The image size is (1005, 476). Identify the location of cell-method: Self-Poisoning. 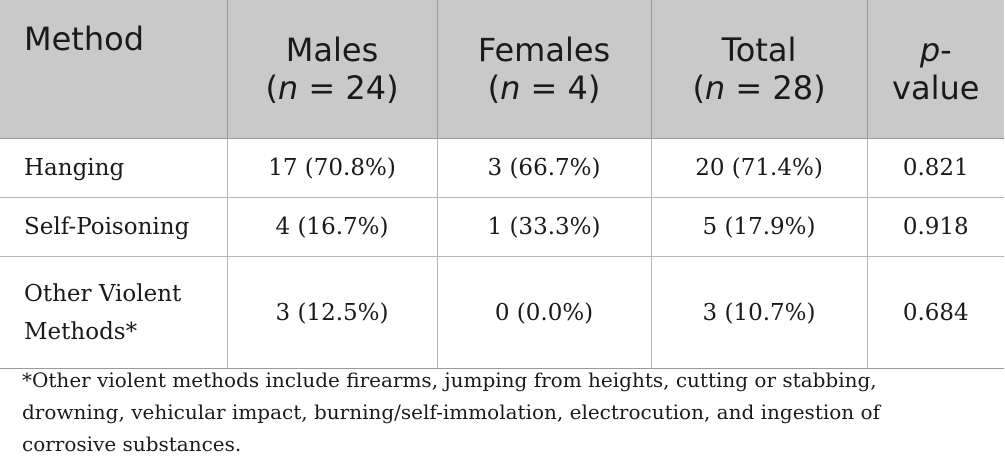
(114, 227).